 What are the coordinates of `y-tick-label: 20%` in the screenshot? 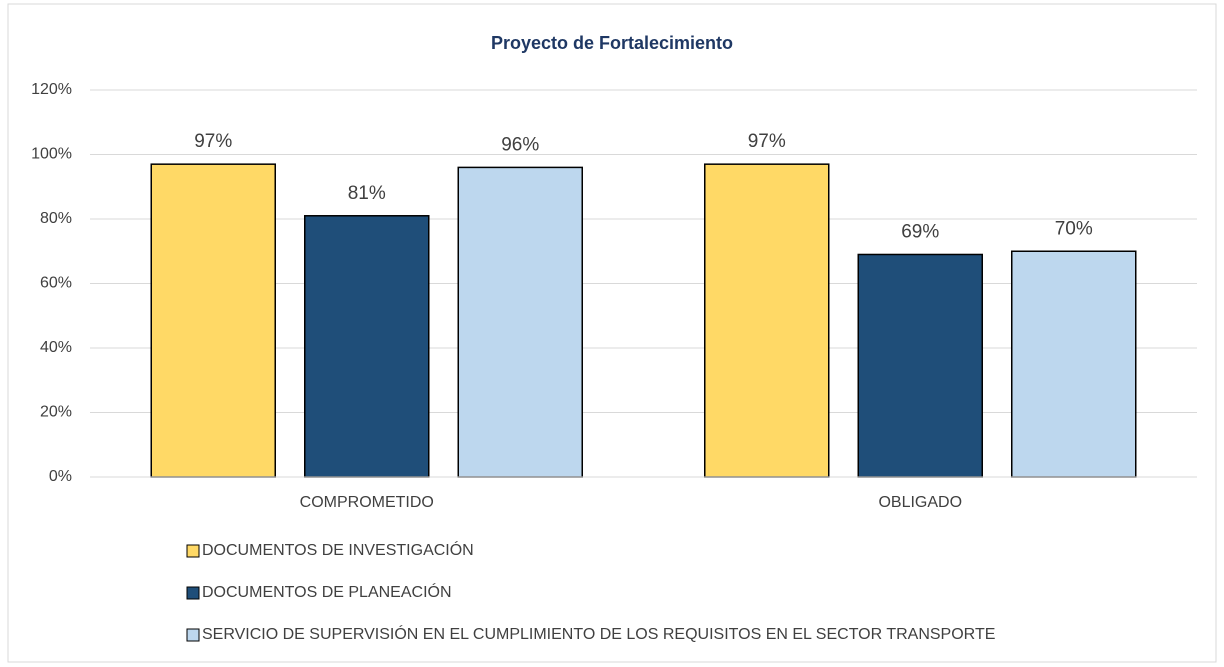 It's located at (56, 412).